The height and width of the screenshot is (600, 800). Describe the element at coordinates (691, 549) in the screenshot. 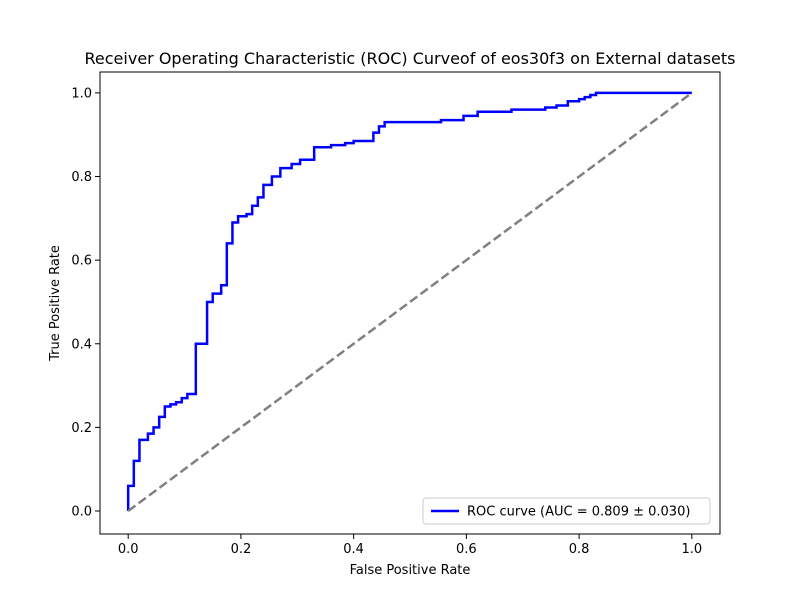

I see `x-tick-label: 1.0` at that location.